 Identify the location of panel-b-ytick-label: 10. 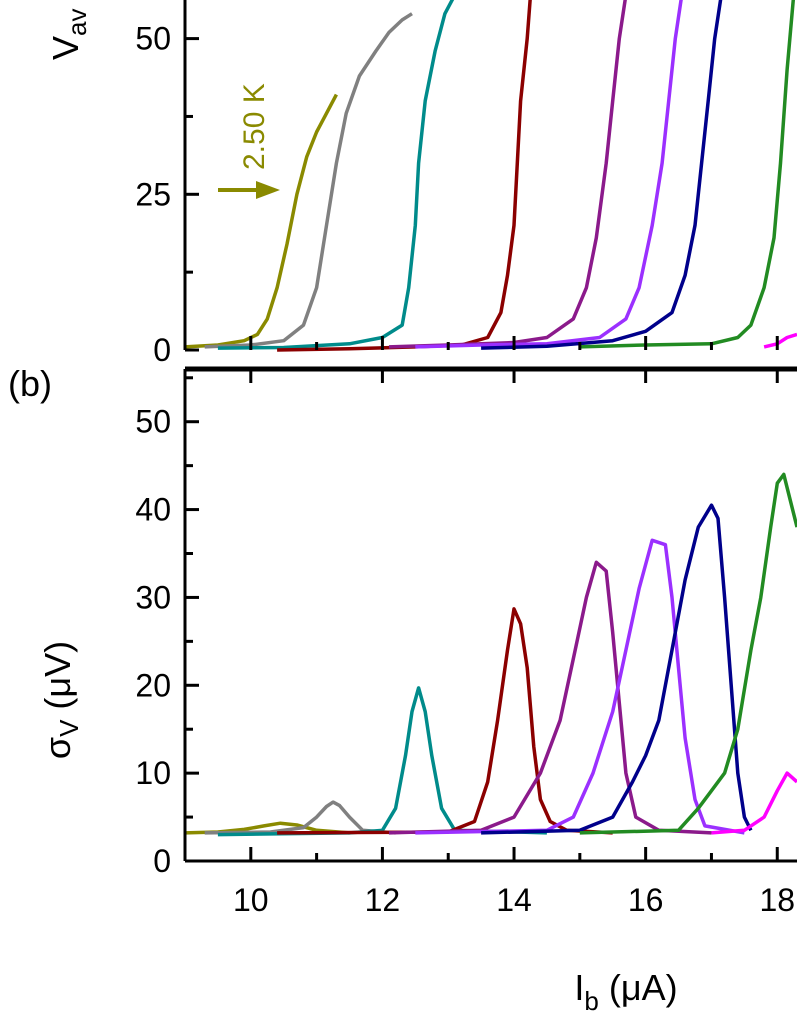
(153, 773).